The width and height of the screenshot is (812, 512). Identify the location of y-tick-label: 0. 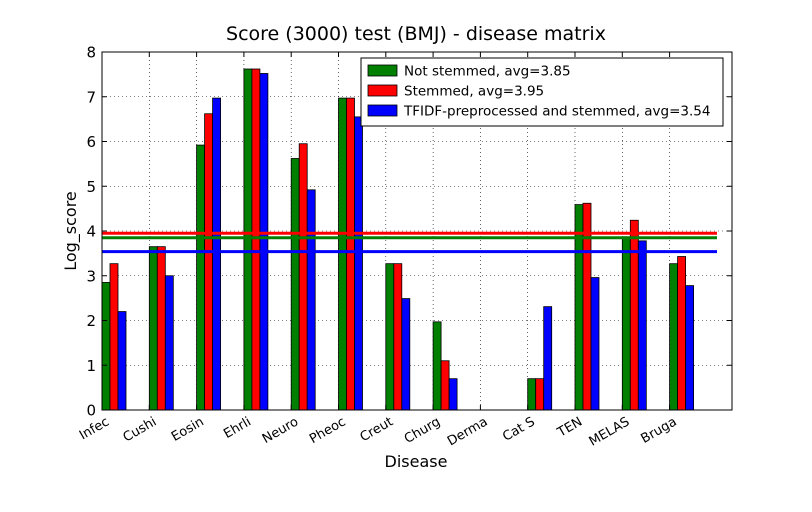
(91, 411).